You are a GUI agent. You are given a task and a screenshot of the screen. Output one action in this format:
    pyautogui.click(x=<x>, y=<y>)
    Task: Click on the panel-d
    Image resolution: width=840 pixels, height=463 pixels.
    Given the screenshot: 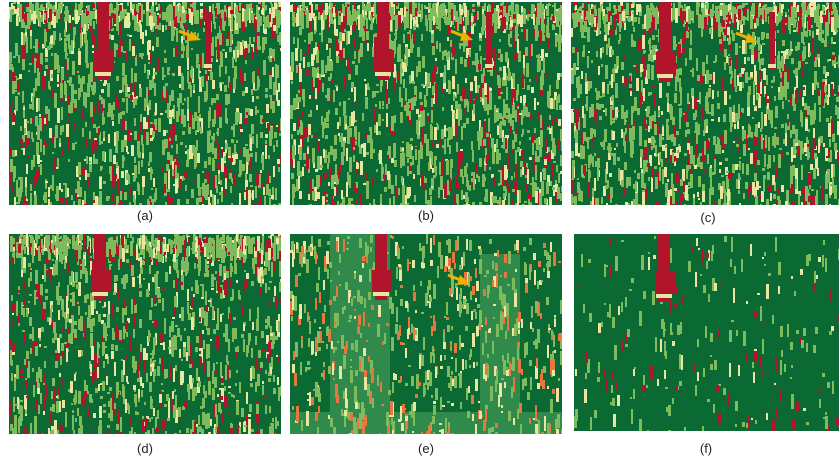 What is the action you would take?
    pyautogui.click(x=145, y=334)
    